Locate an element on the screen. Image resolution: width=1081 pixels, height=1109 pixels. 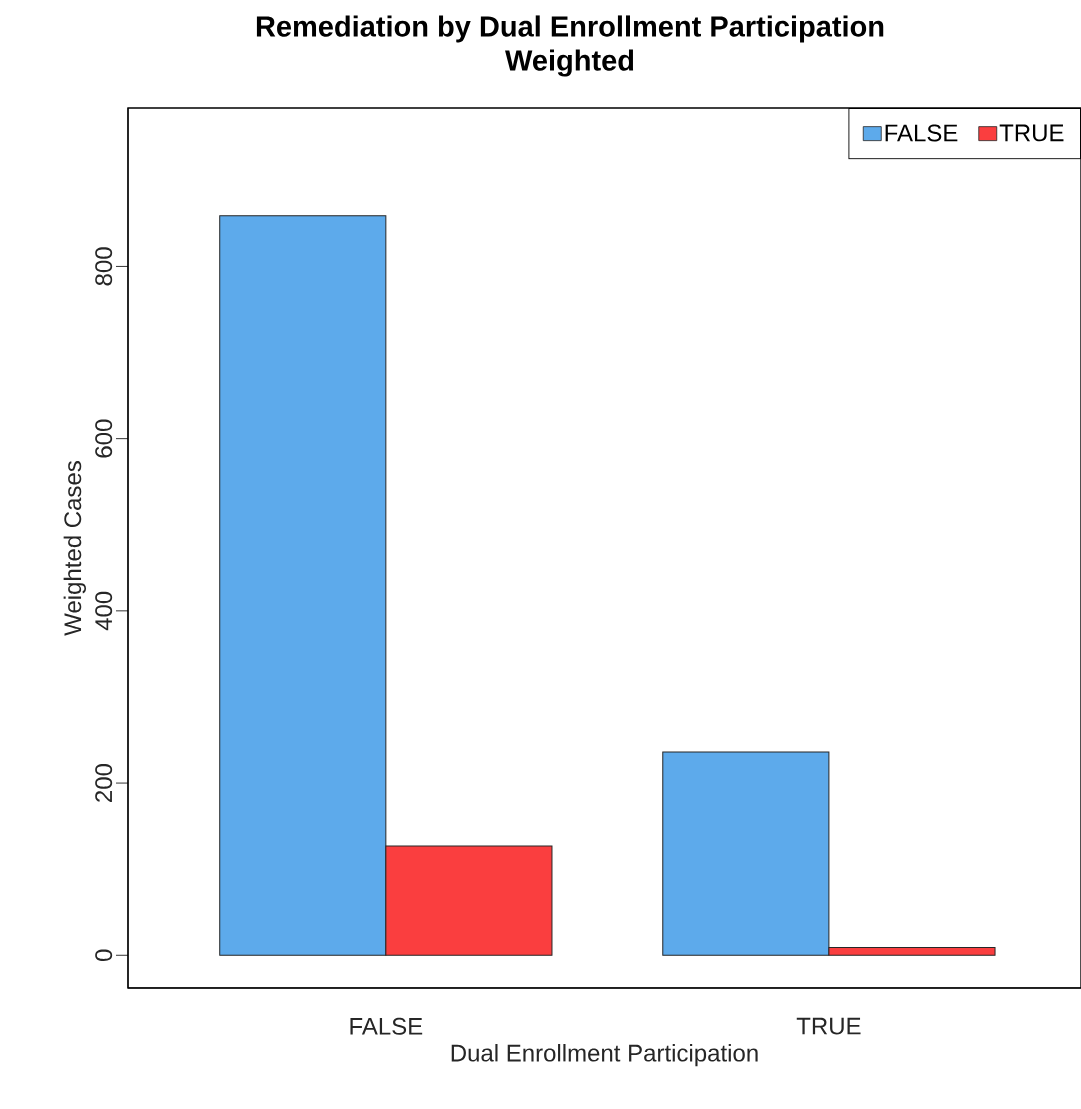
y-axis-title: Weighted Cases is located at coordinates (75, 548).